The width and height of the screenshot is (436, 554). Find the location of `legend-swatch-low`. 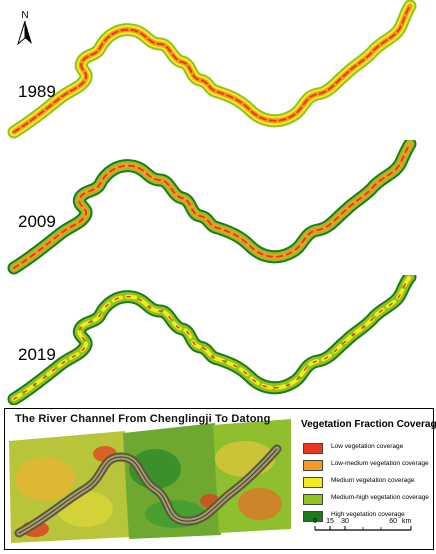

legend-swatch-low is located at coordinates (313, 448).